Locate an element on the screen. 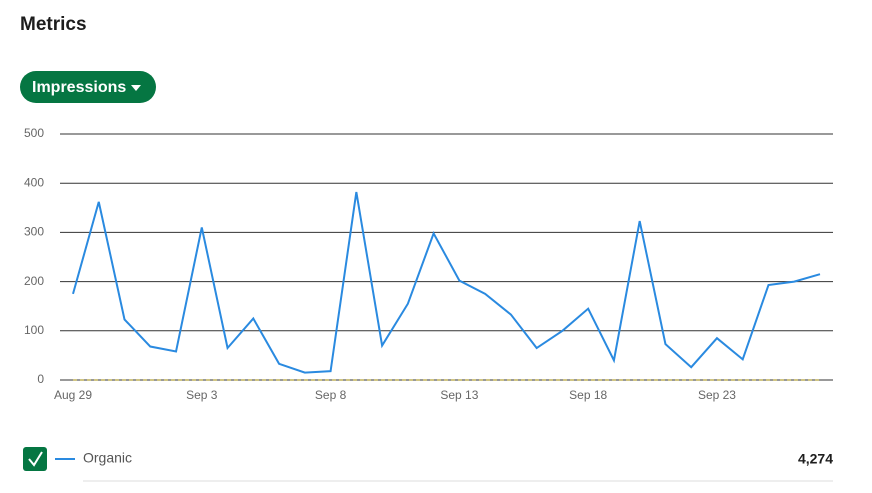 Image resolution: width=872 pixels, height=493 pixels. checkmark is located at coordinates (35, 459).